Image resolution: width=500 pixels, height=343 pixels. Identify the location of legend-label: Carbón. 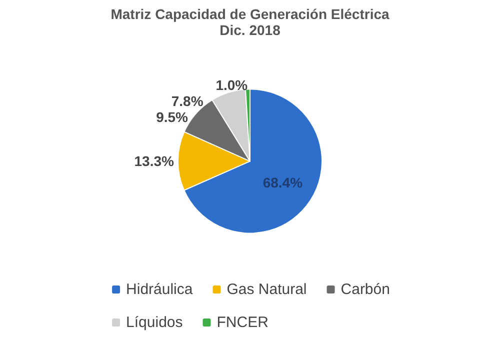
(365, 289).